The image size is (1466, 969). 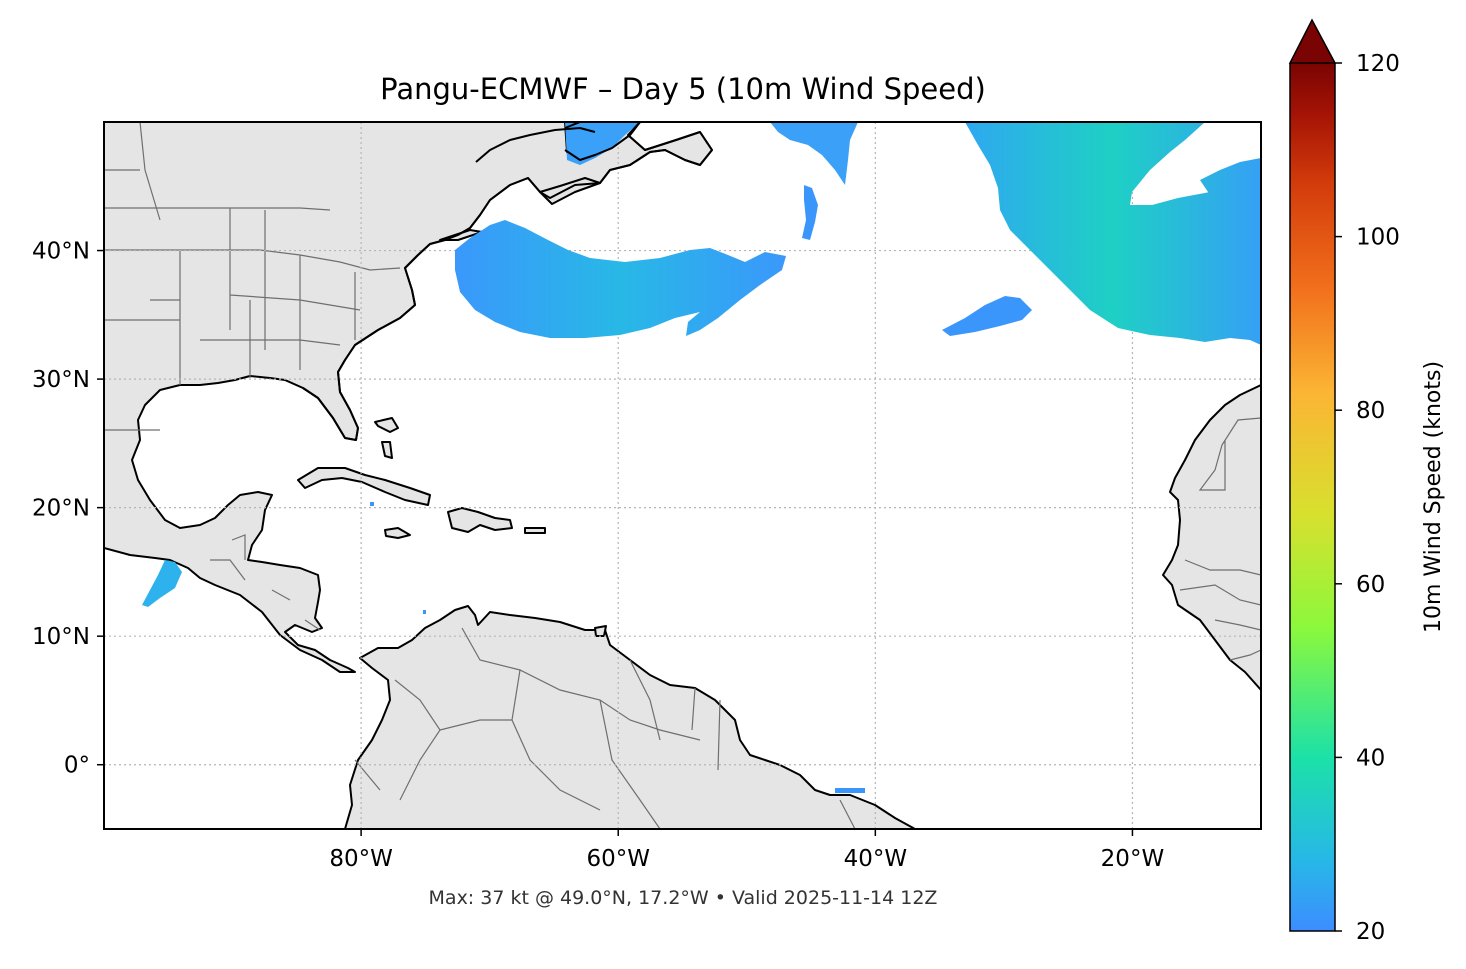 What do you see at coordinates (61, 380) in the screenshot?
I see `lat-tick-label-1: 30°N` at bounding box center [61, 380].